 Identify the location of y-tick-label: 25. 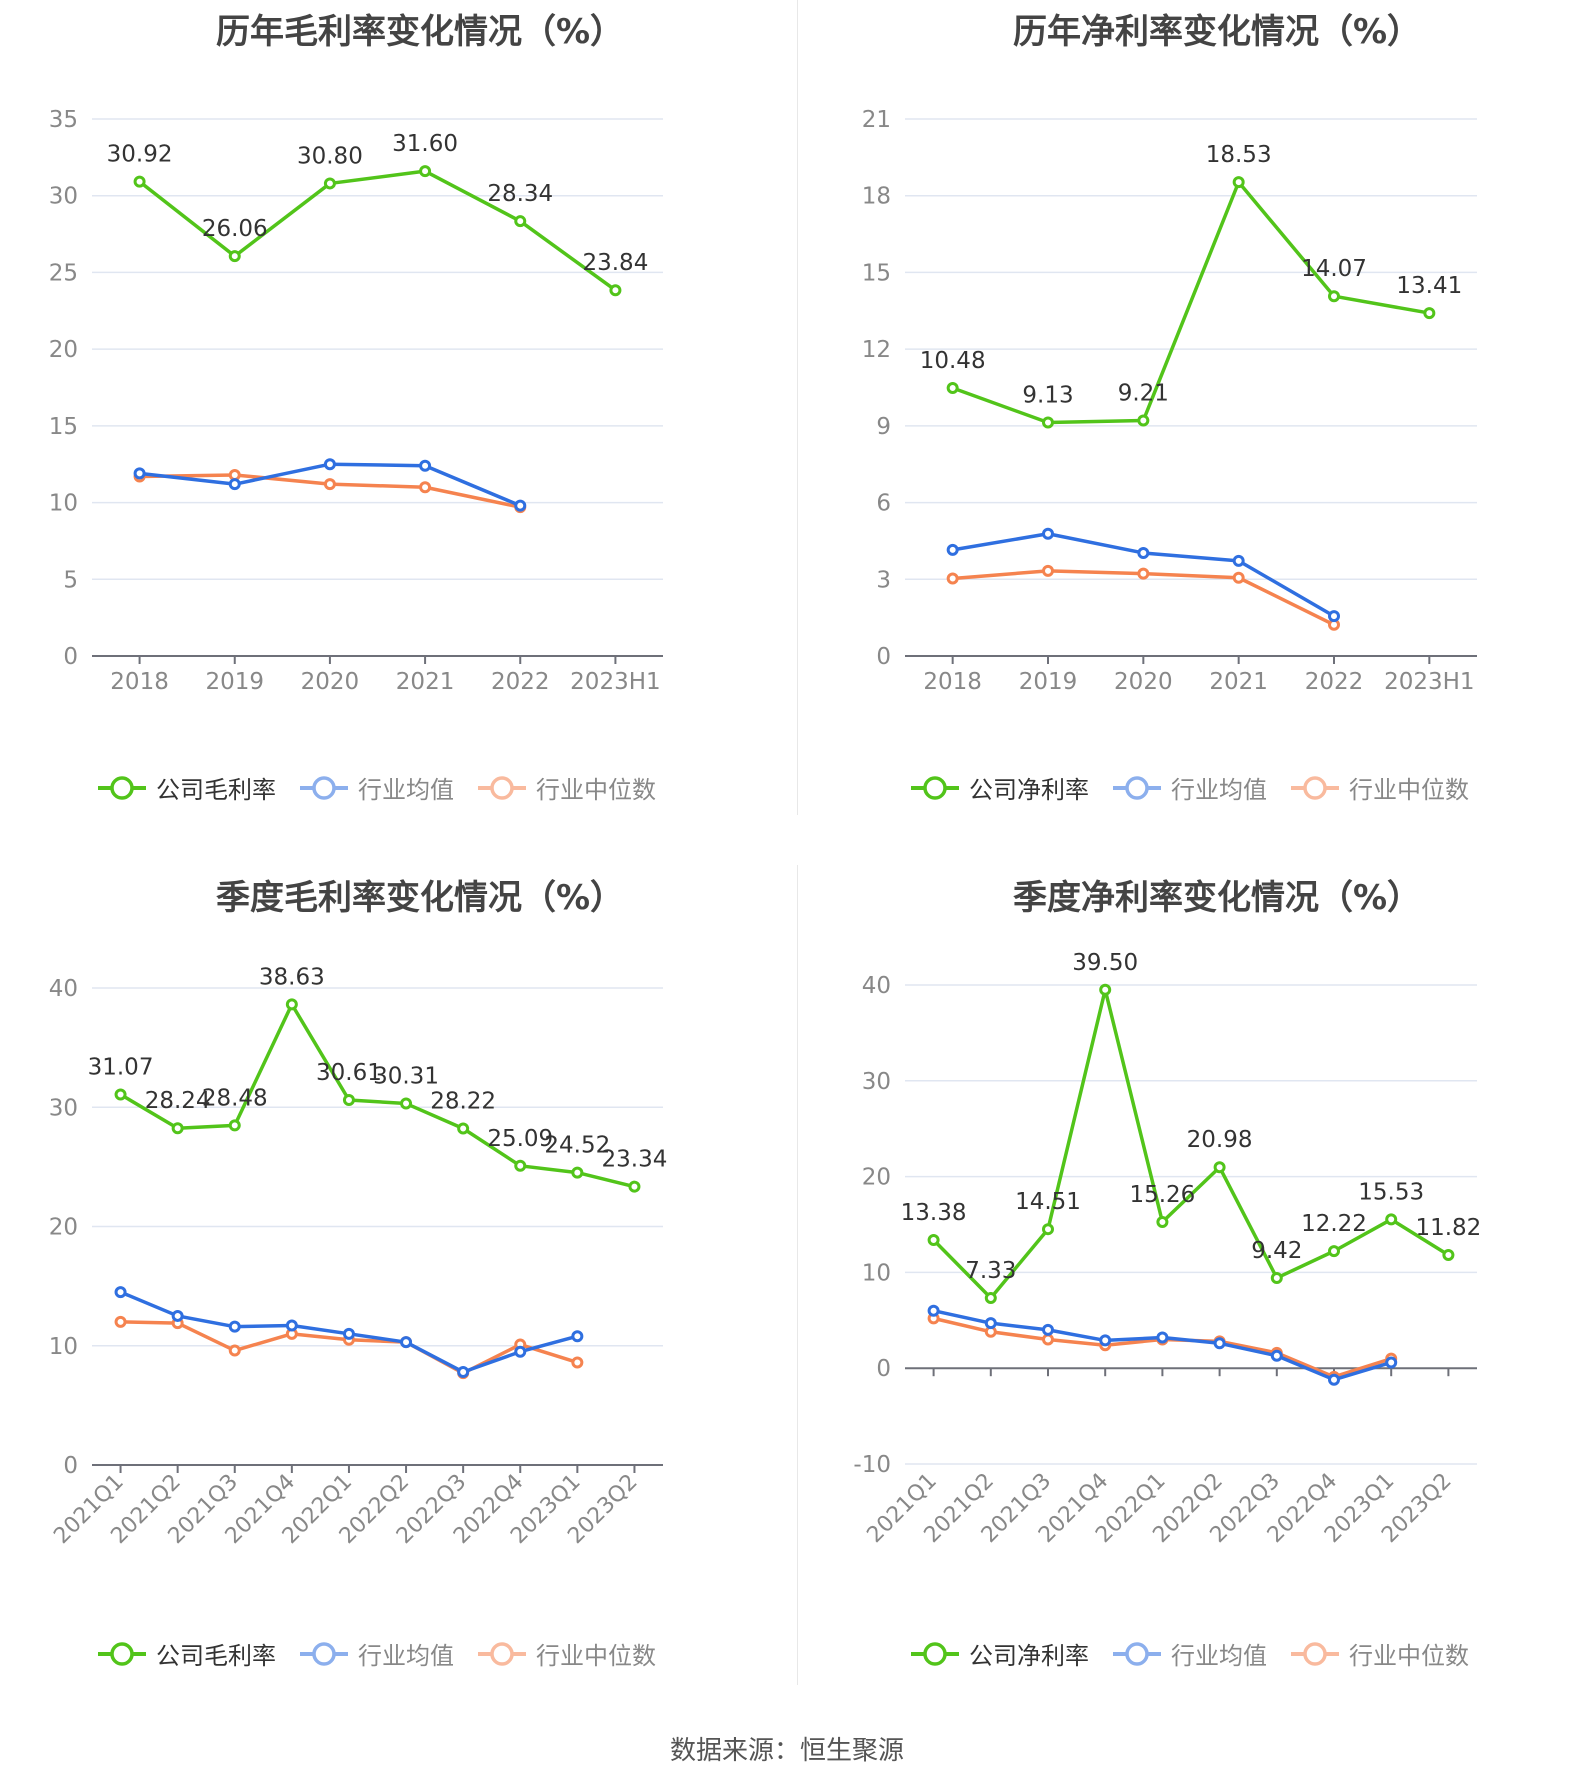
(63, 273).